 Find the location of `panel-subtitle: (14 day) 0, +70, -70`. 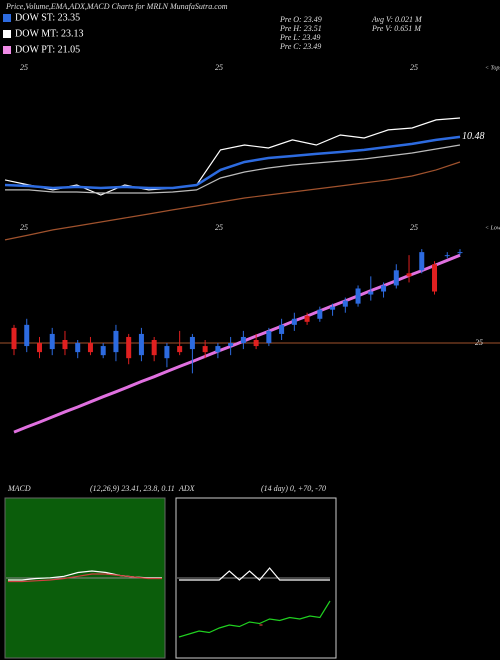

panel-subtitle: (14 day) 0, +70, -70 is located at coordinates (293, 488).